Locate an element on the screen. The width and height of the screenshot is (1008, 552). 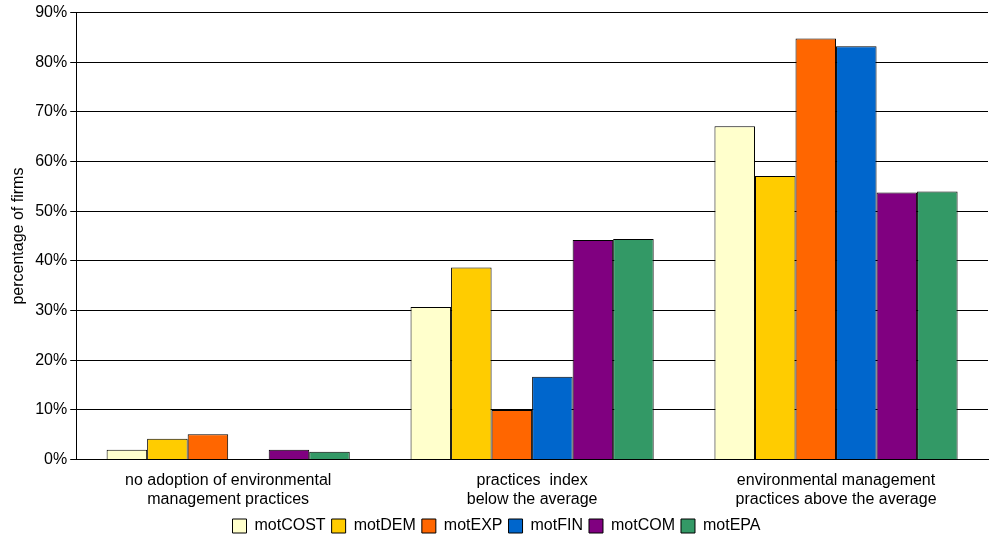
legend-label: motEPA is located at coordinates (731, 525).